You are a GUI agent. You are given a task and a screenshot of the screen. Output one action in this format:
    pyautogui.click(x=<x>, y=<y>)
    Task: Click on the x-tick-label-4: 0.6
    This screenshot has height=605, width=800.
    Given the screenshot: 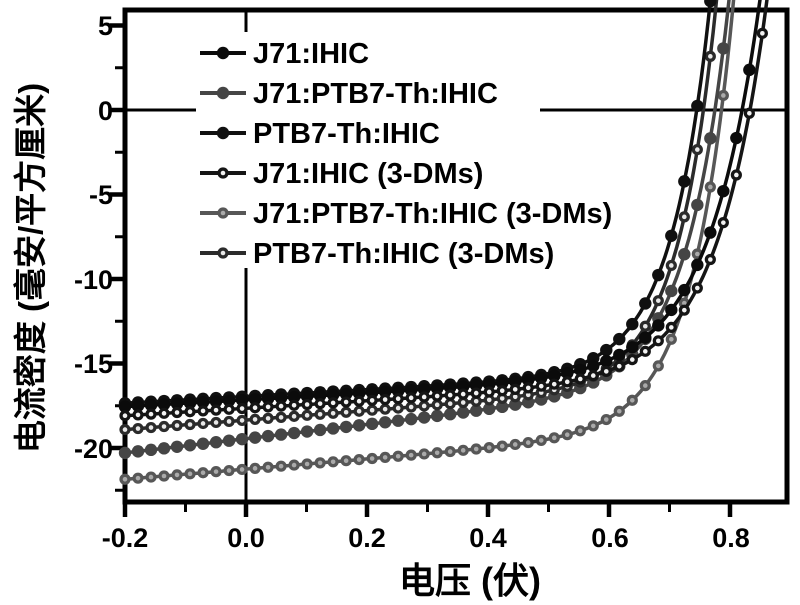 What is the action you would take?
    pyautogui.click(x=610, y=538)
    